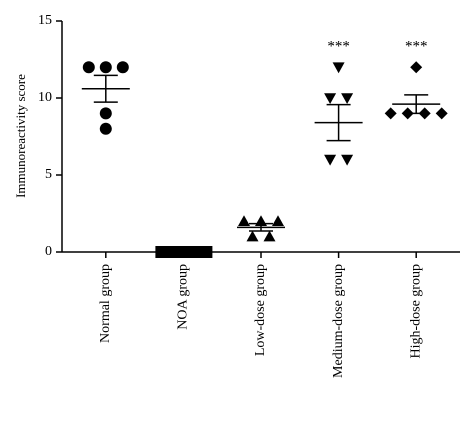  What do you see at coordinates (260, 310) in the screenshot?
I see `x-tick-label: Low-dose group` at bounding box center [260, 310].